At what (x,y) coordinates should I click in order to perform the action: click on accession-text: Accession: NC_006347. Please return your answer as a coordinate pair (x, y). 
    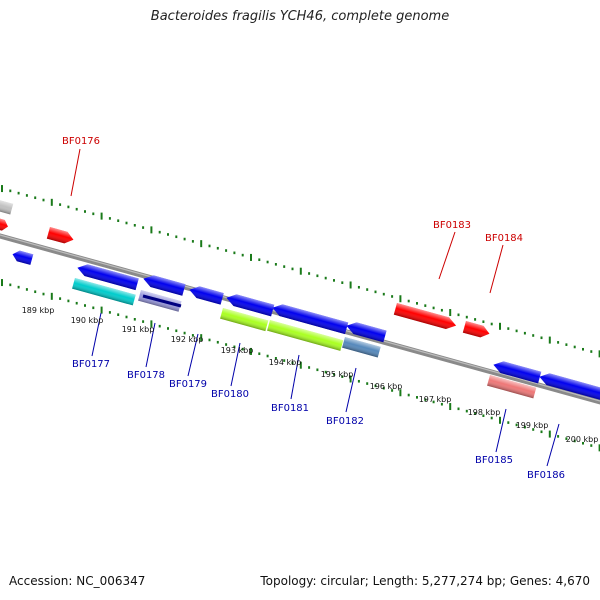
    Looking at the image, I should click on (77, 581).